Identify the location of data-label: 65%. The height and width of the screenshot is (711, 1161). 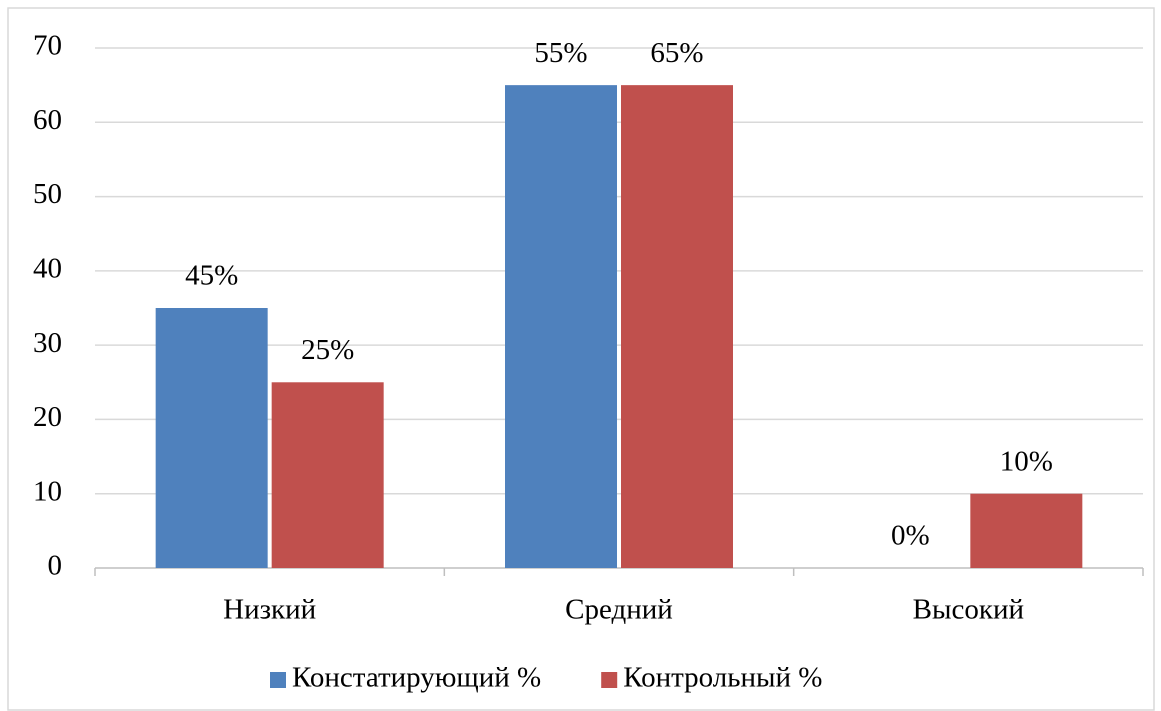
(676, 53).